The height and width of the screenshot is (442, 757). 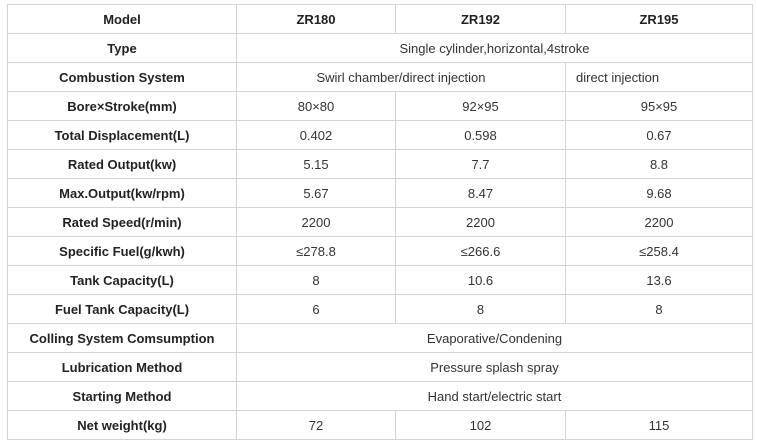 What do you see at coordinates (122, 396) in the screenshot?
I see `row-label: Starting Method` at bounding box center [122, 396].